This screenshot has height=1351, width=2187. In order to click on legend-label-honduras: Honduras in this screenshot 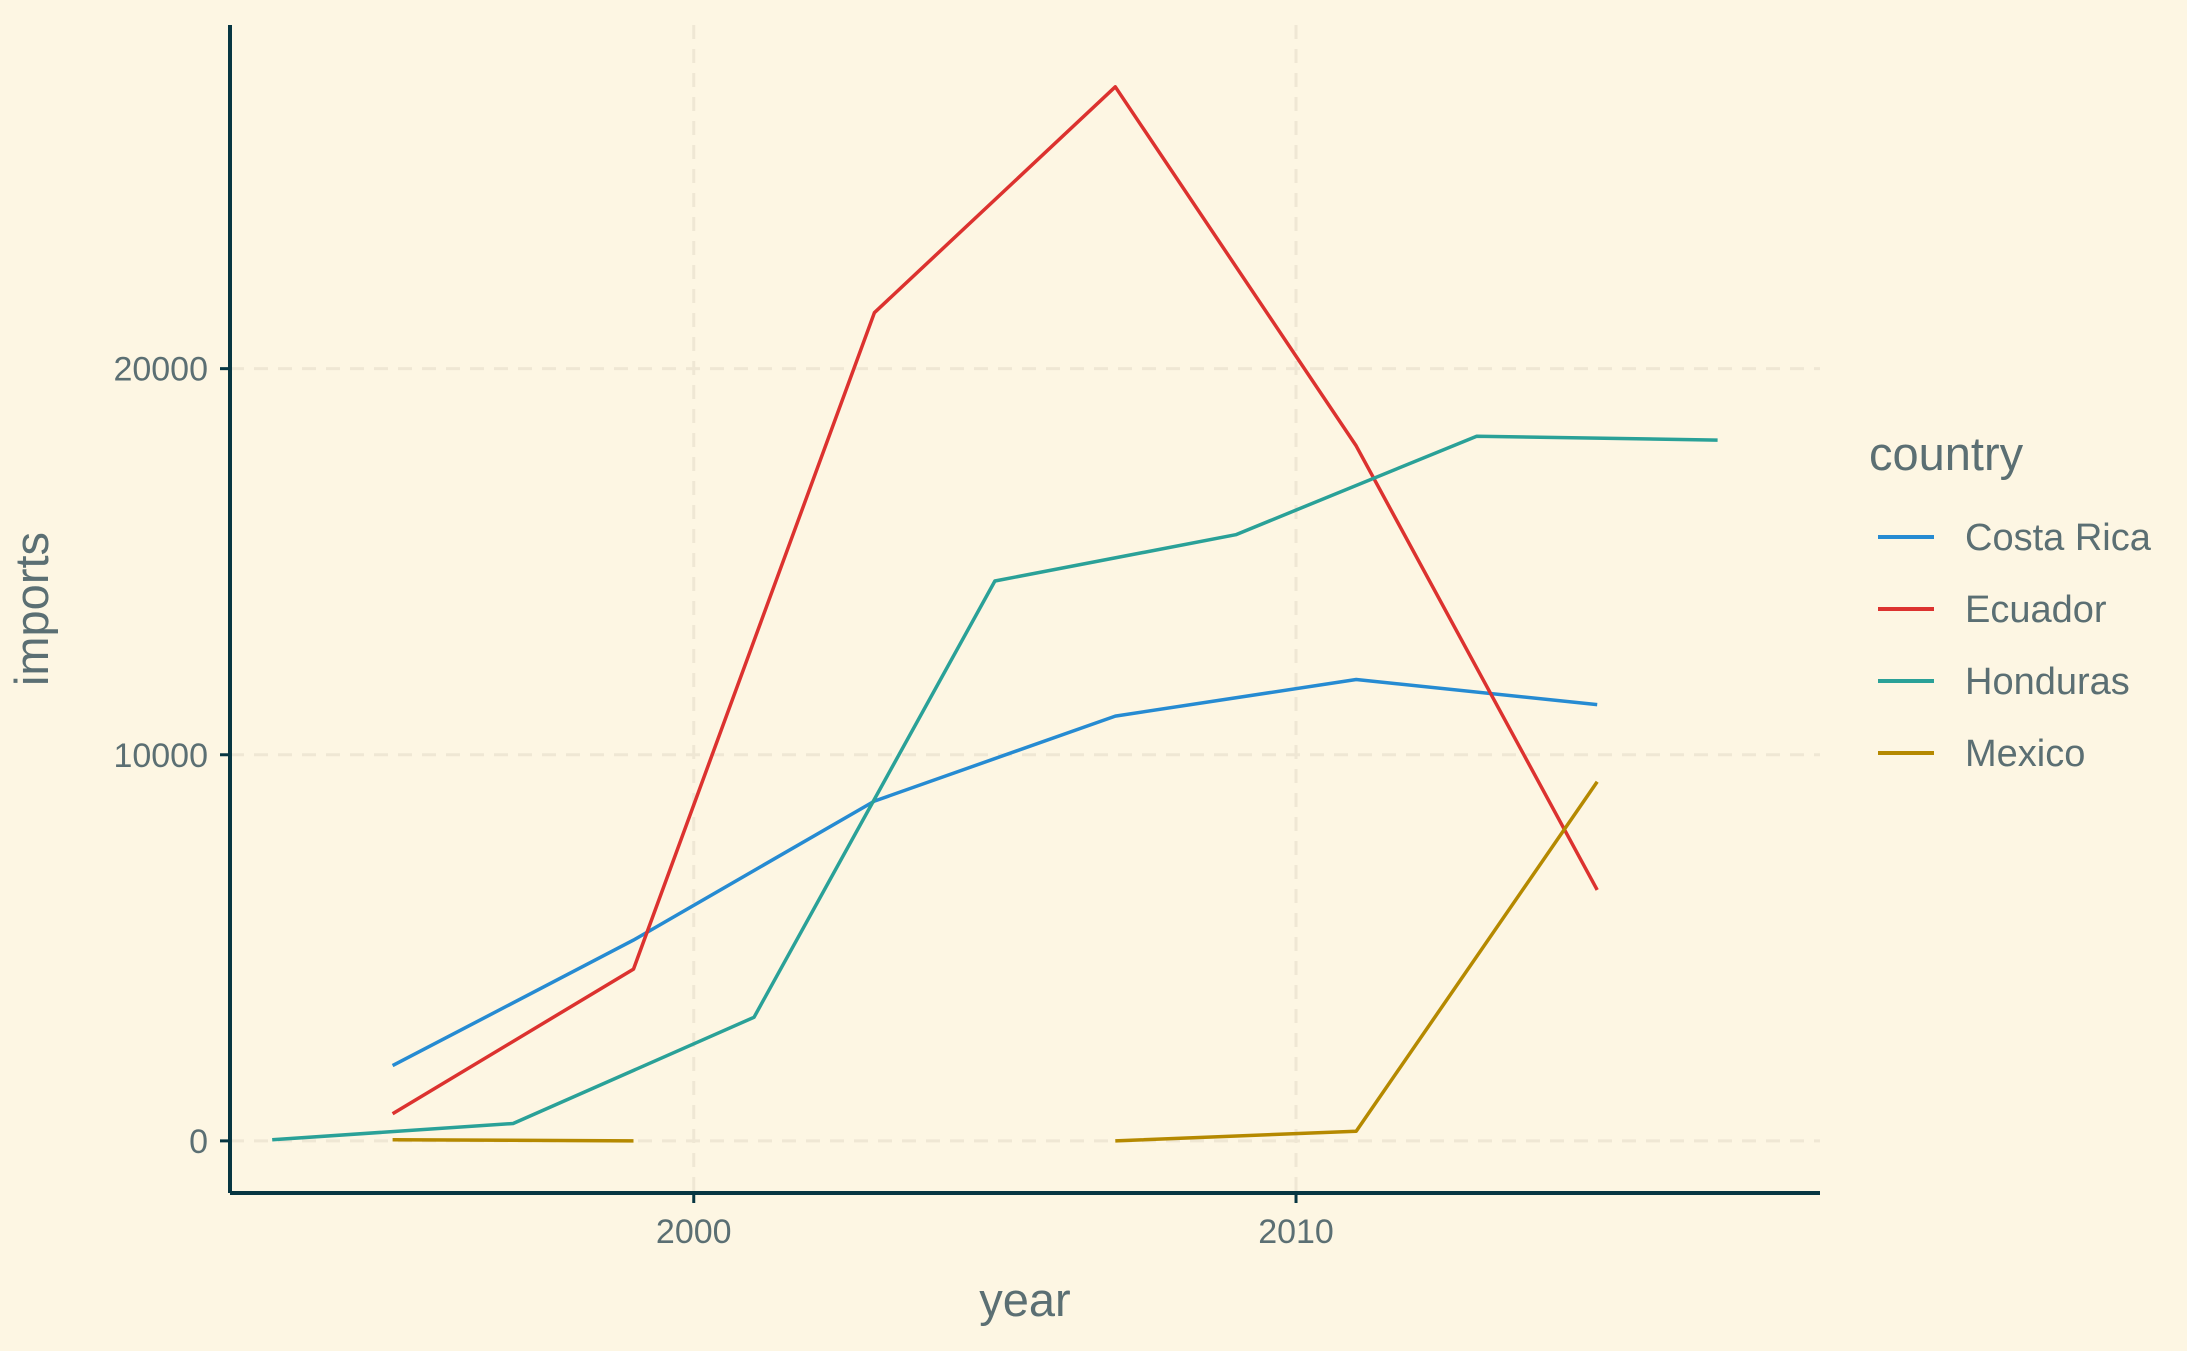, I will do `click(2047, 682)`.